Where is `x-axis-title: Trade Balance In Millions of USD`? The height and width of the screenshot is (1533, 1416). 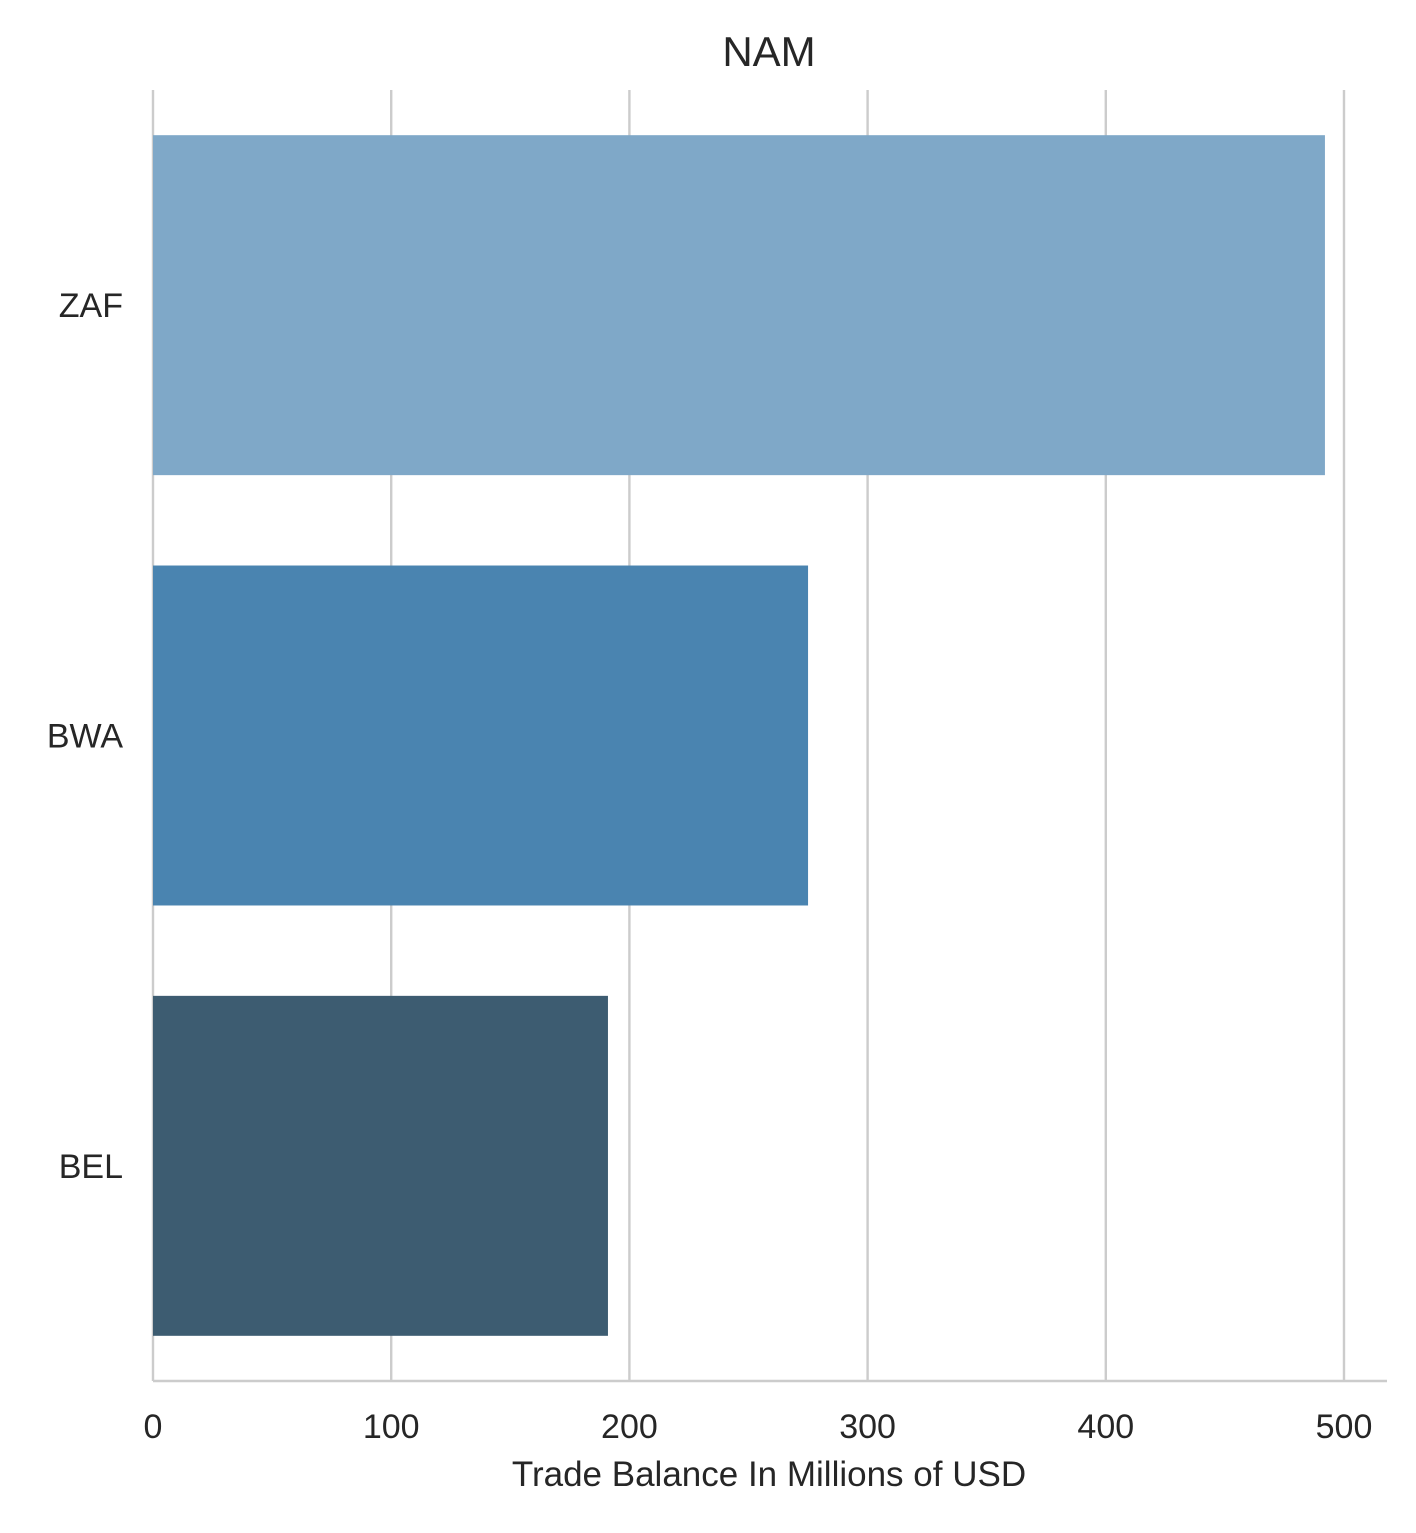
x-axis-title: Trade Balance In Millions of USD is located at coordinates (769, 1474).